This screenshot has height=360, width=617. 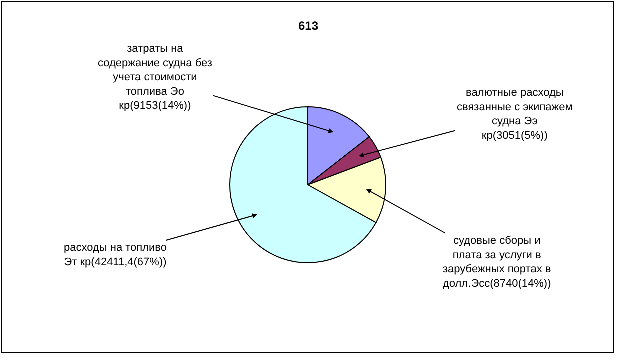 I want to click on slice-label: затраты на содержание судна без учета стоимости топлива Эо кр(9153(14%)), so click(x=155, y=77).